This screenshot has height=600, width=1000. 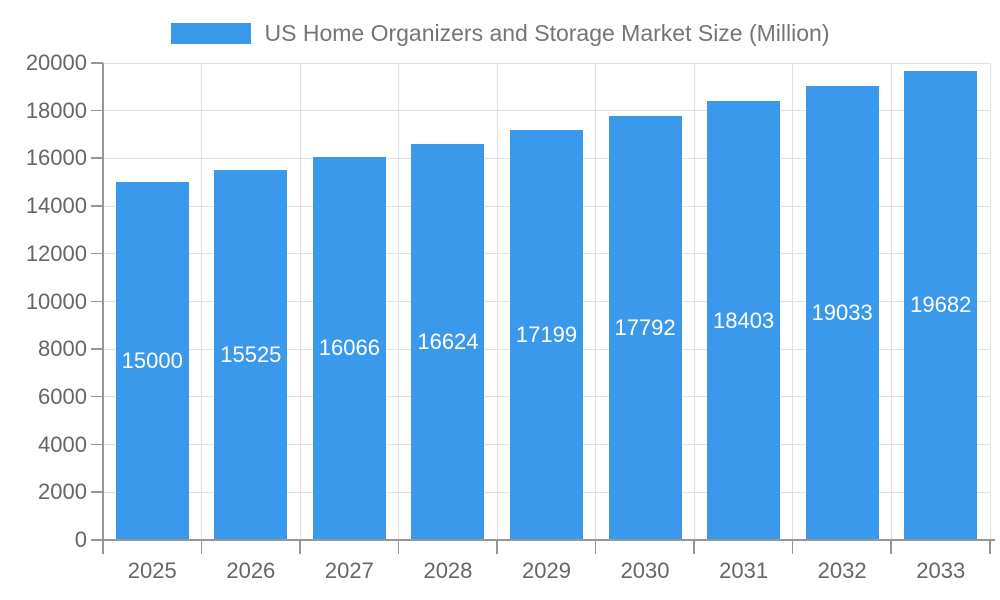 I want to click on x-axis-label: 2026, so click(x=251, y=570).